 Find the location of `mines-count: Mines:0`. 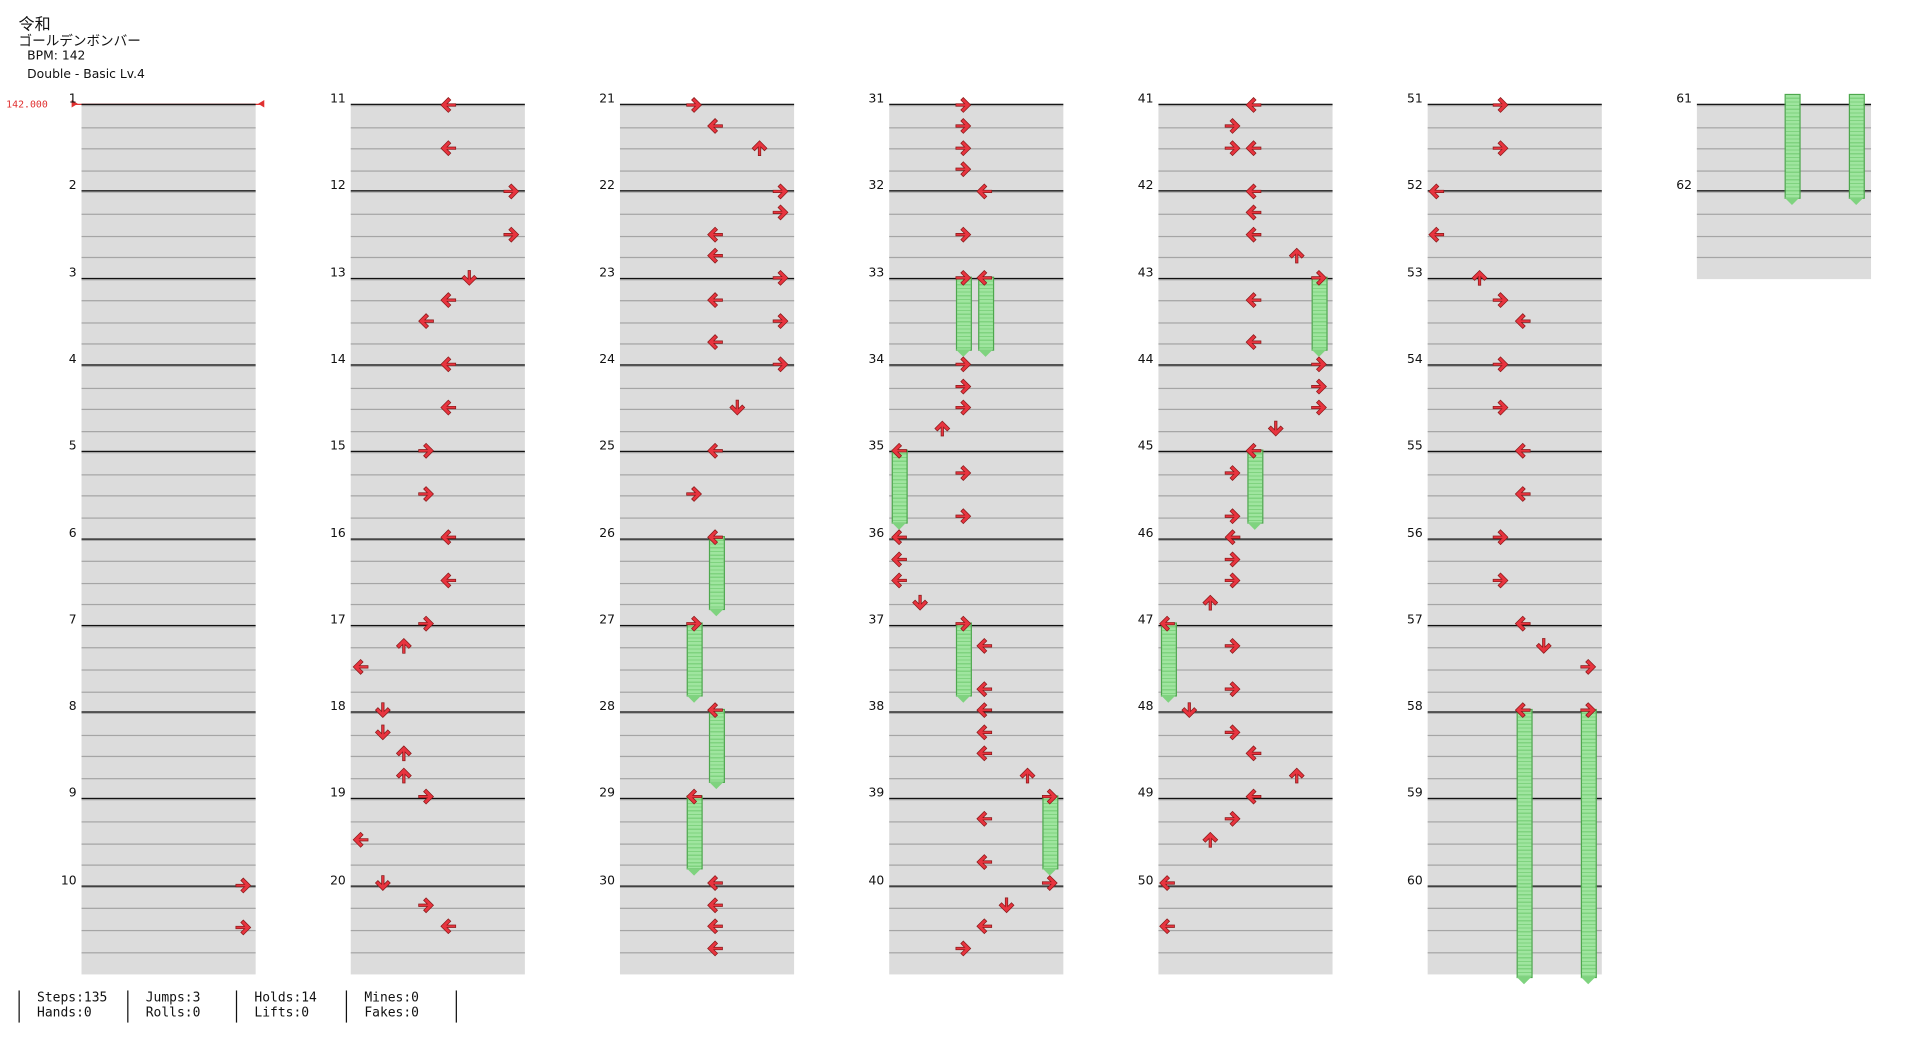

mines-count: Mines:0 is located at coordinates (391, 998).